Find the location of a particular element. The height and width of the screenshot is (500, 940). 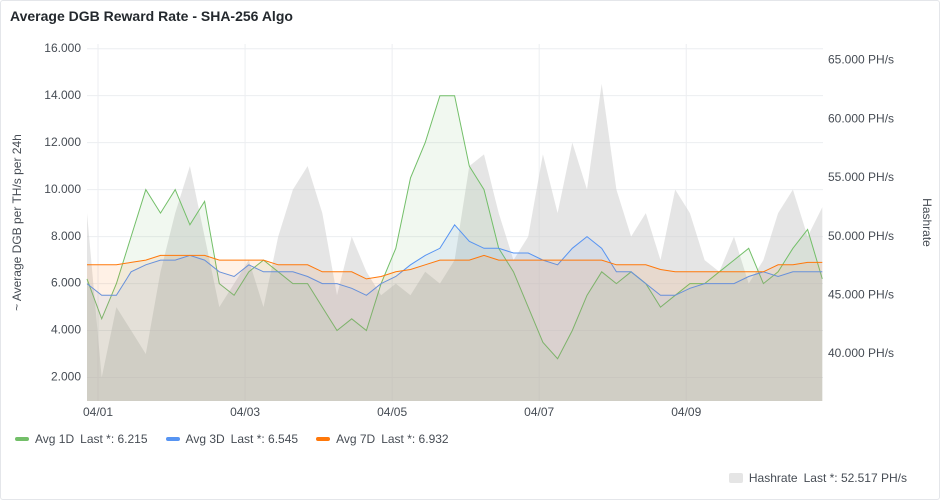

y-tick-label: 6.000 is located at coordinates (66, 283).